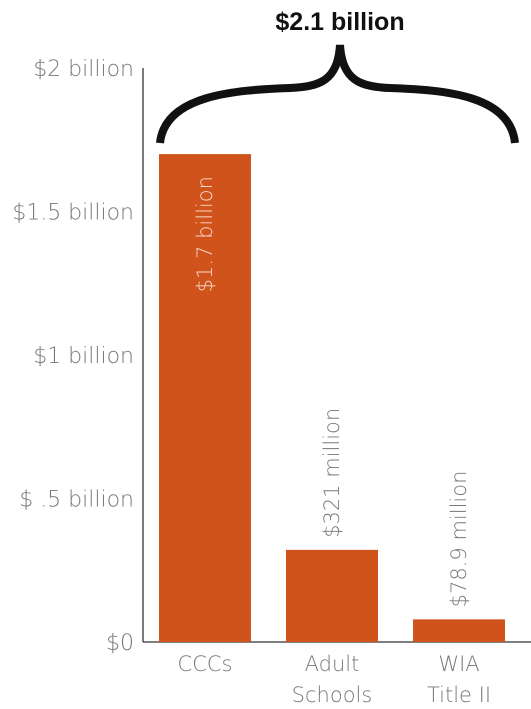 This screenshot has height=709, width=531. What do you see at coordinates (332, 664) in the screenshot?
I see `category-label: Adult` at bounding box center [332, 664].